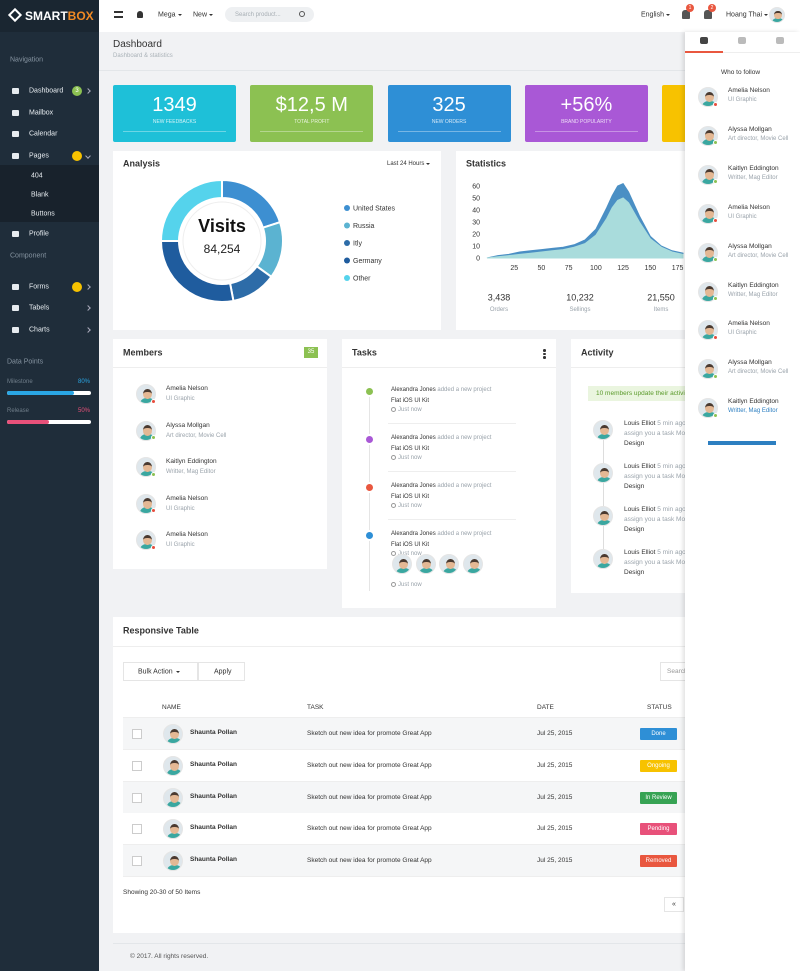  Describe the element at coordinates (59, 16) in the screenshot. I see `logo-text: SMARTBOX` at that location.